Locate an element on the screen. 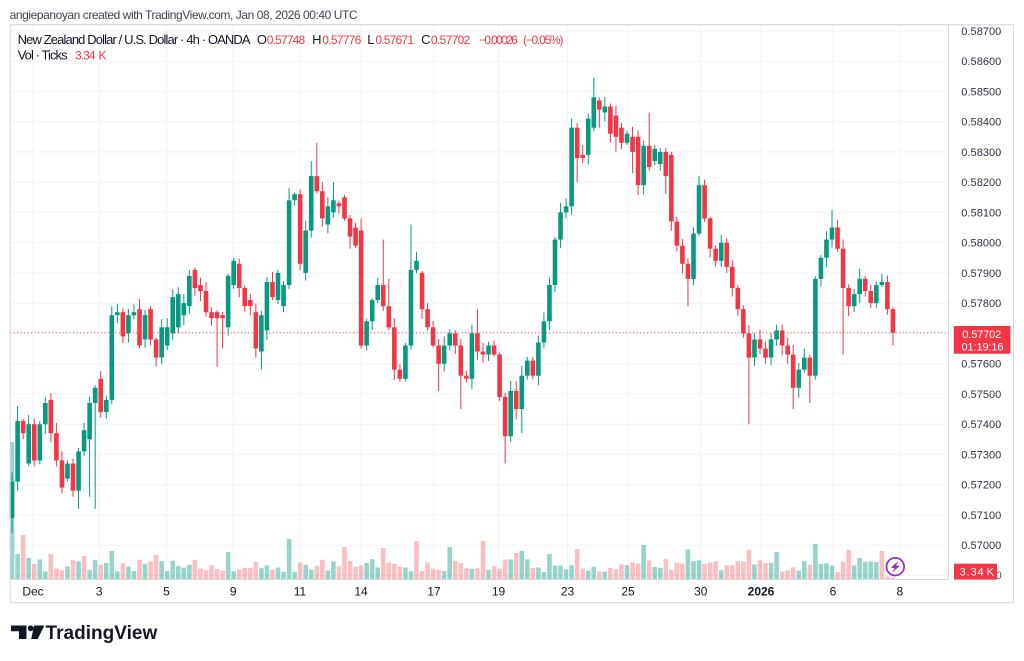  svg-text: 17 is located at coordinates (434, 592).